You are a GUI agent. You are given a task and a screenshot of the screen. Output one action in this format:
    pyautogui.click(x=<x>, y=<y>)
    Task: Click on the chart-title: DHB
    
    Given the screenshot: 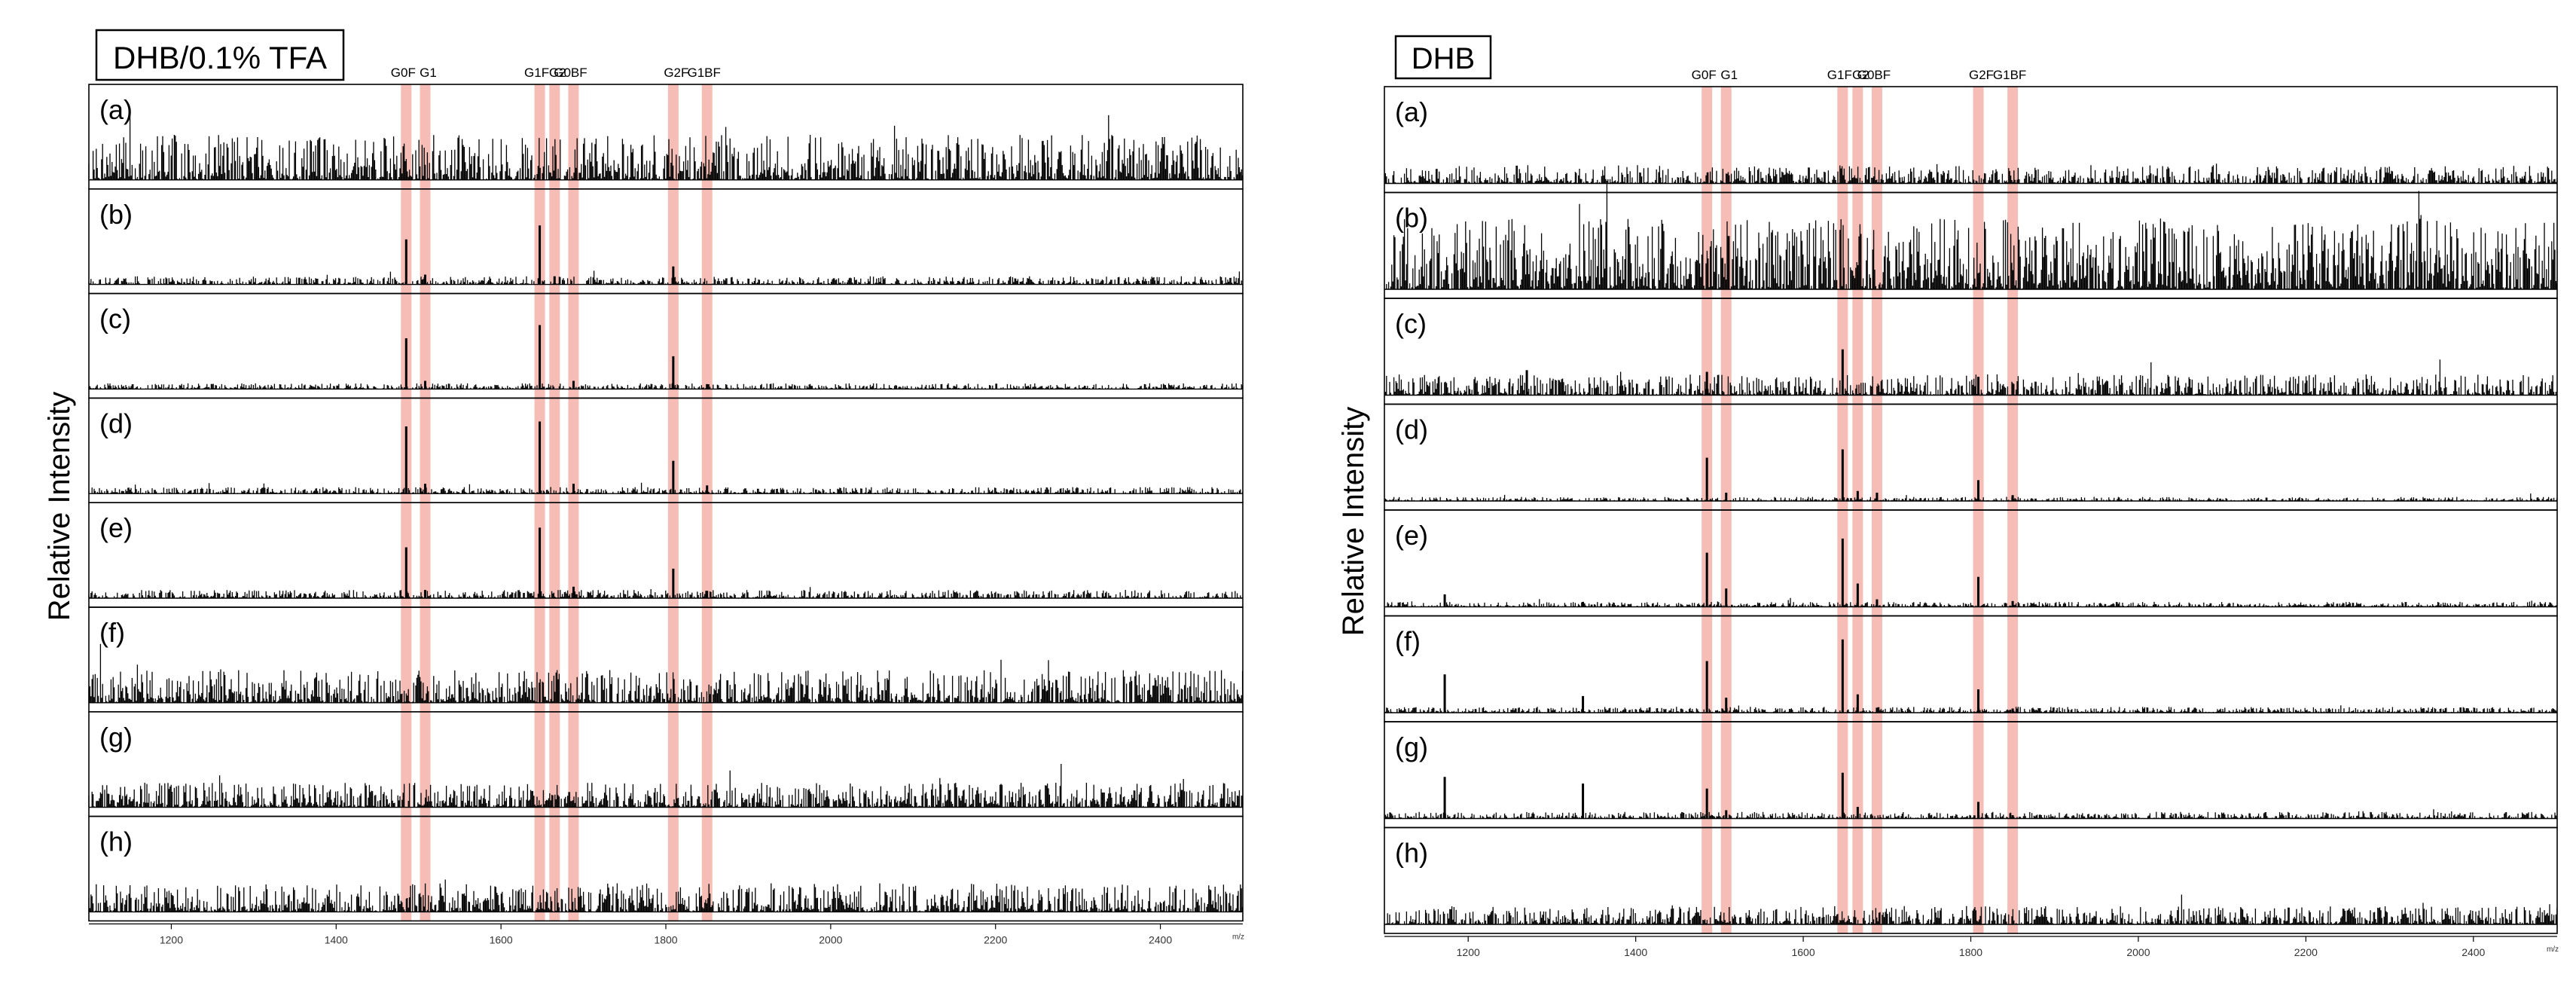 What is the action you would take?
    pyautogui.click(x=1443, y=57)
    